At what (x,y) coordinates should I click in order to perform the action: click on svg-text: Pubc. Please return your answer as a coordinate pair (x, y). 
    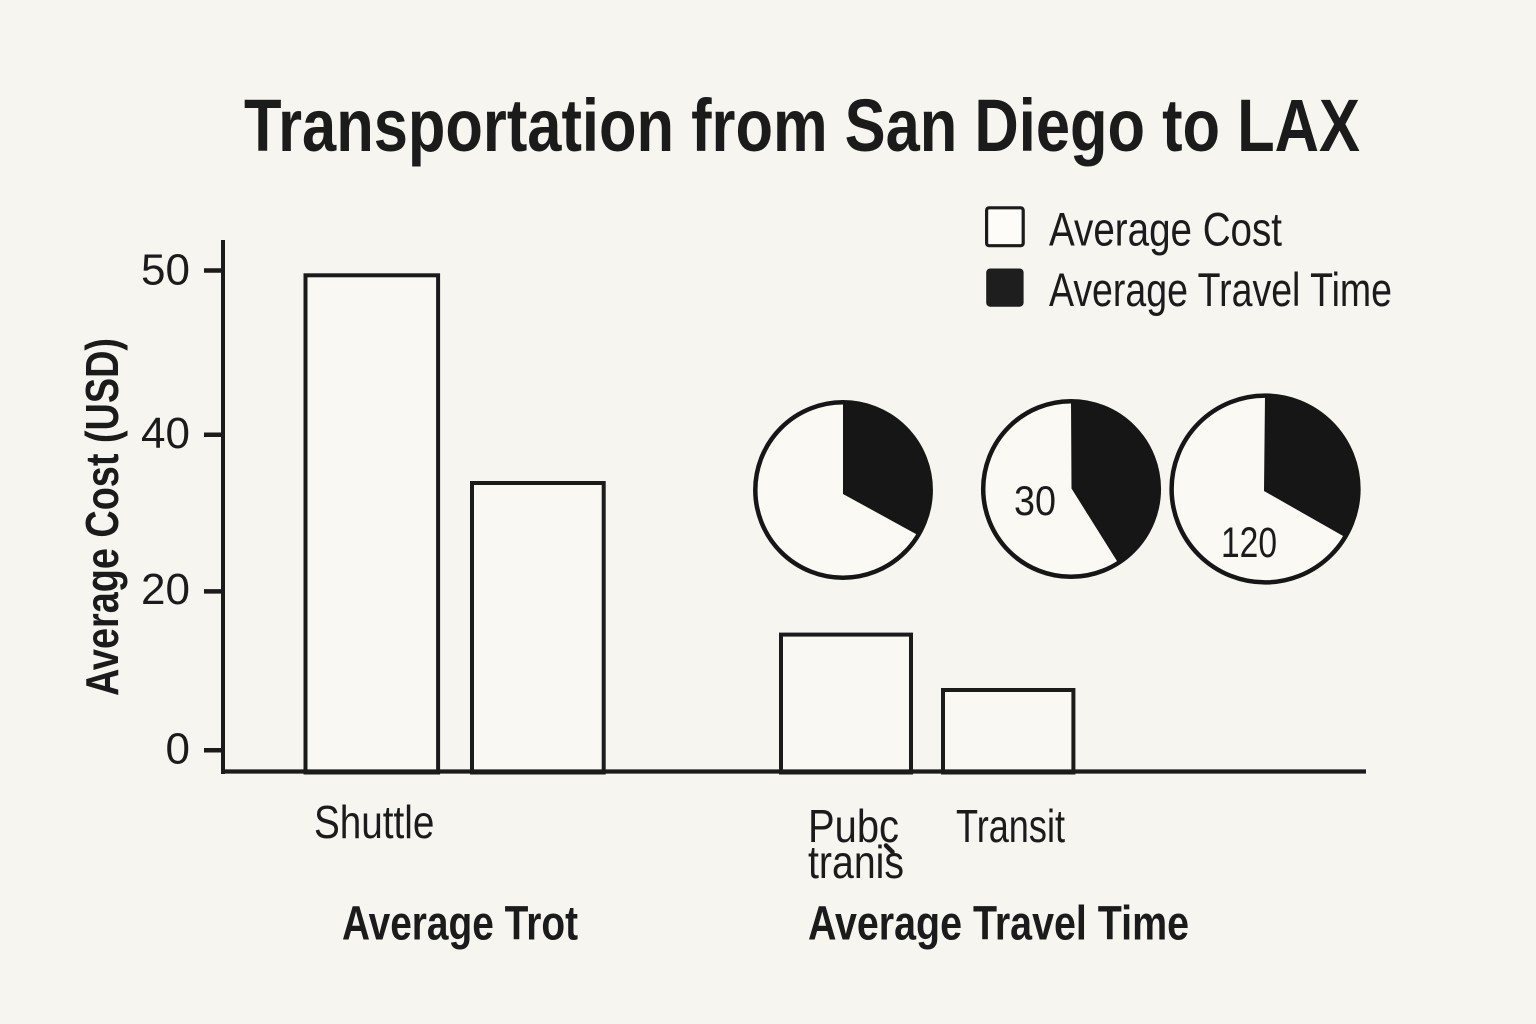
    Looking at the image, I should click on (853, 826).